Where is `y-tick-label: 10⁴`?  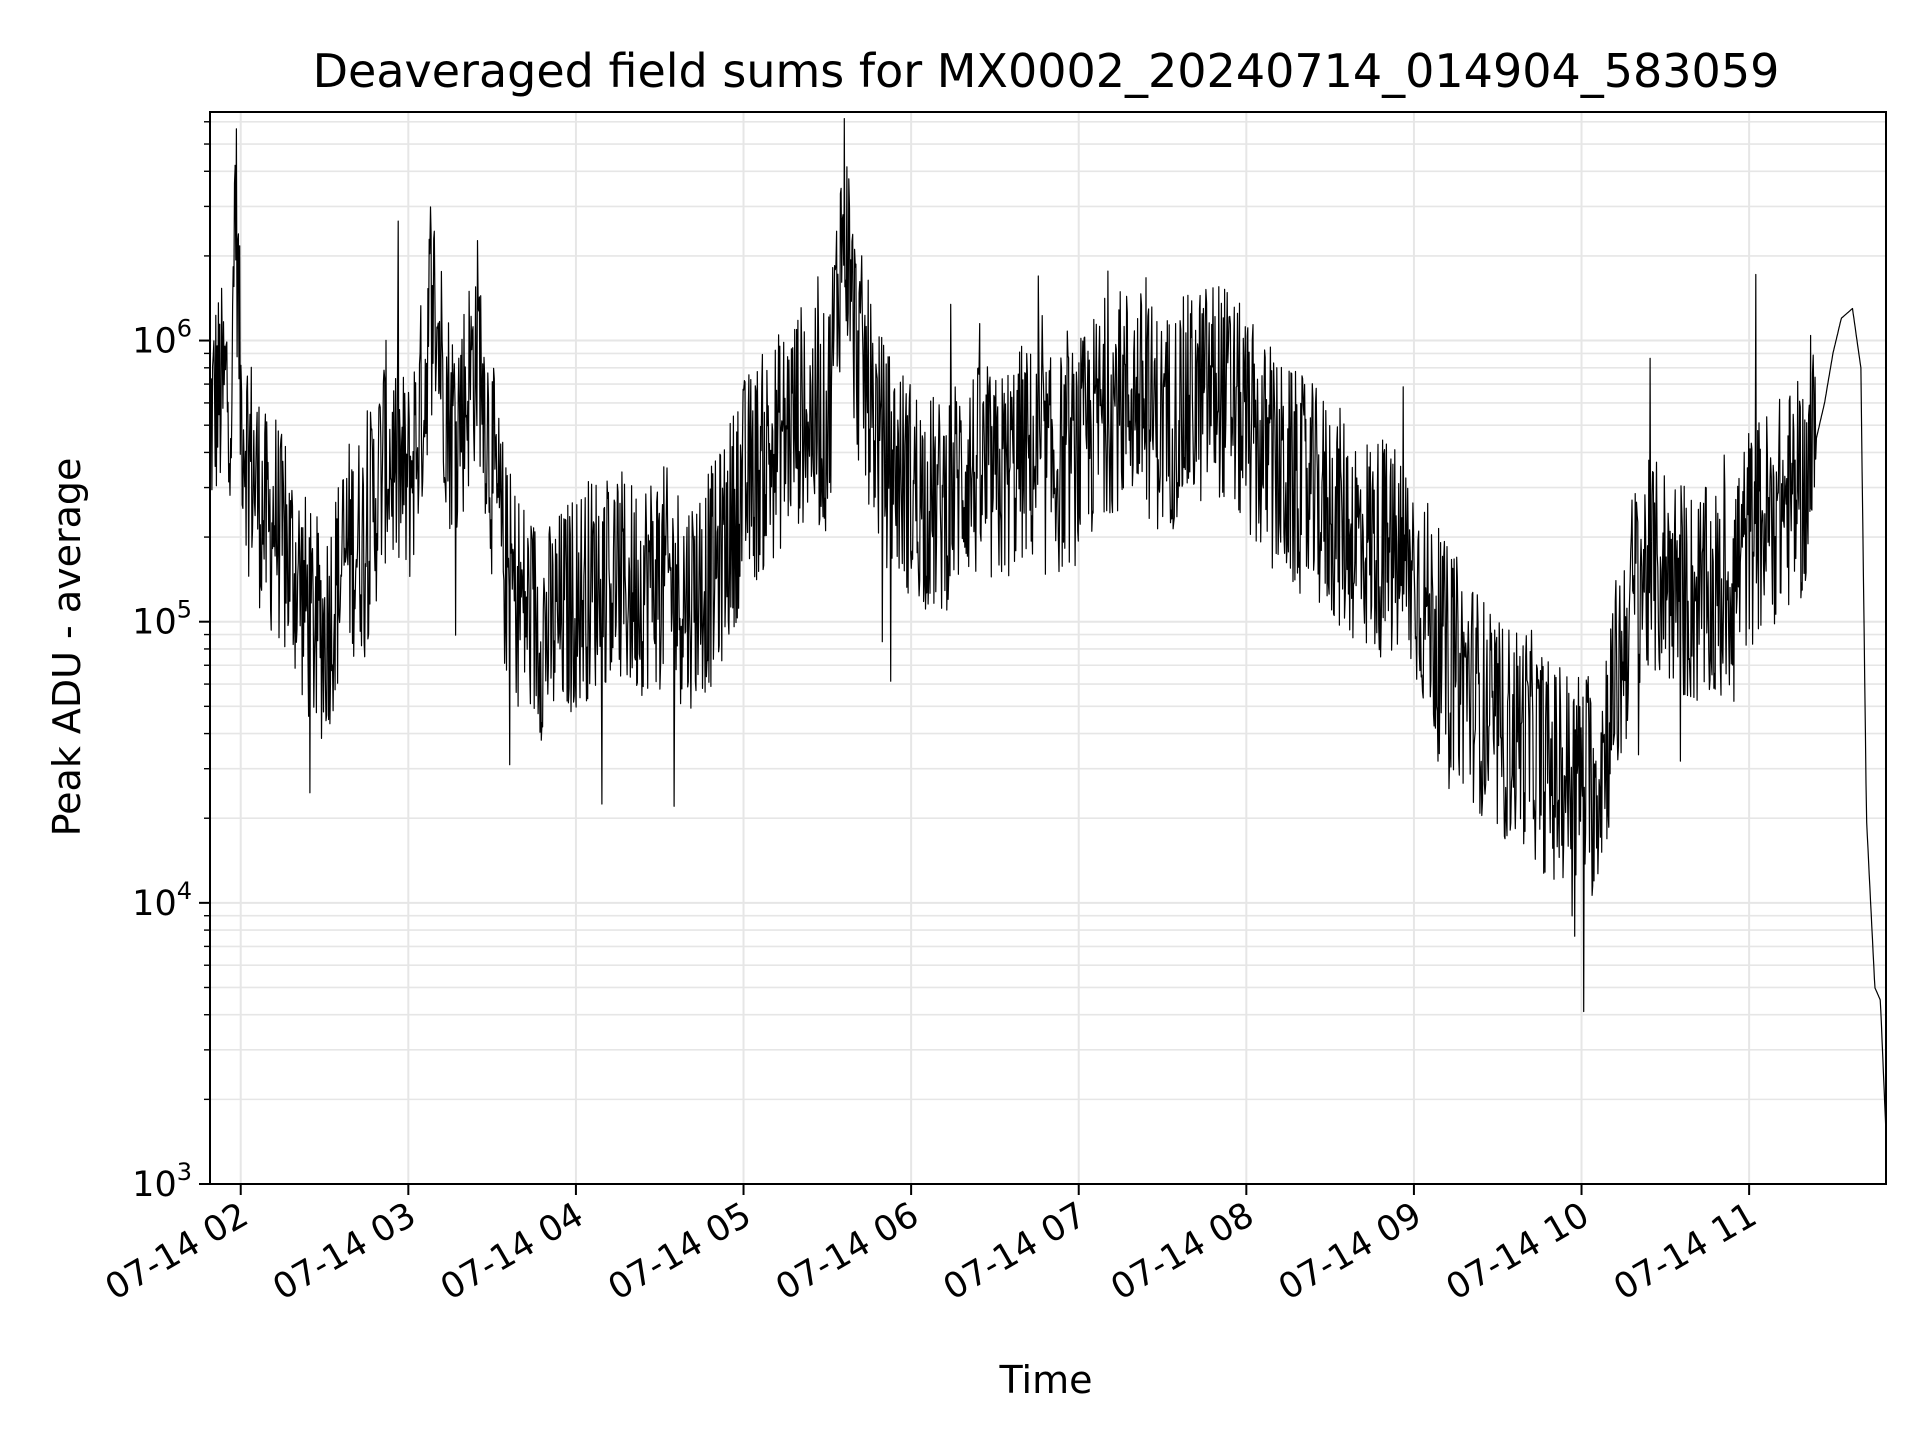 y-tick-label: 10⁴ is located at coordinates (162, 900).